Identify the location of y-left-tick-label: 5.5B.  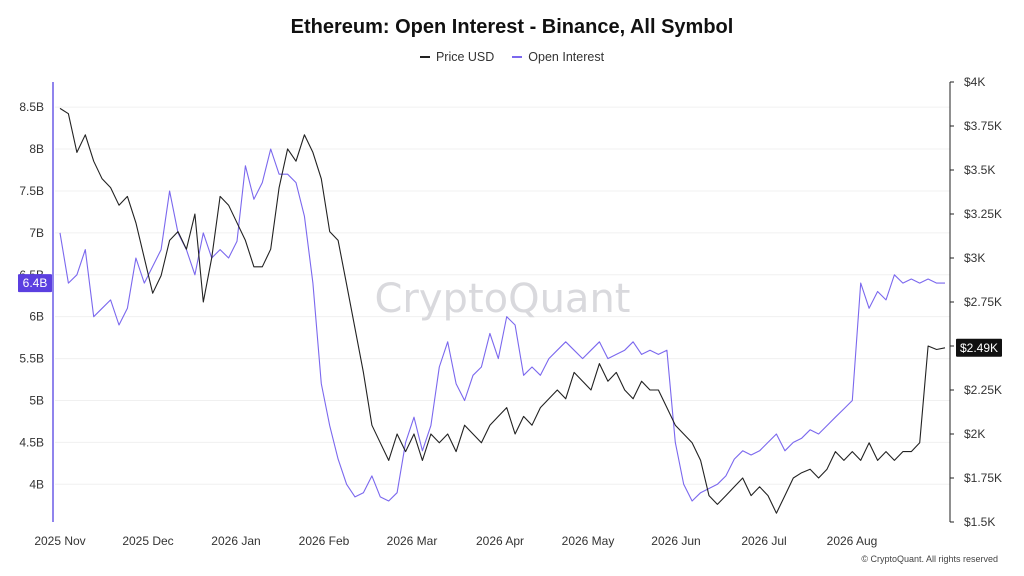
(31, 359).